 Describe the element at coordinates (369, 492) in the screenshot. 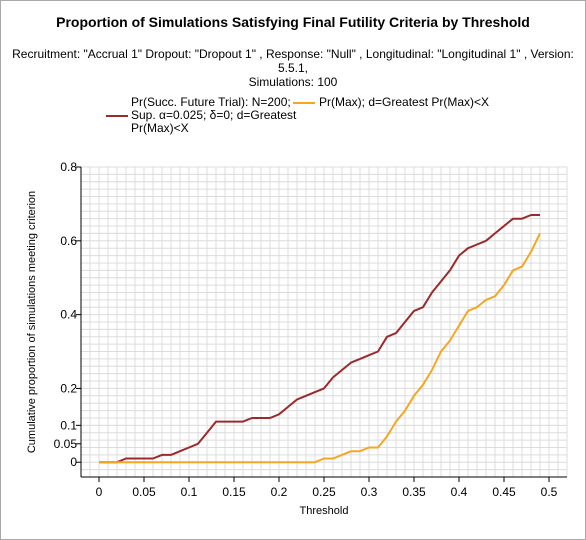

I see `x-tick-label: 0.3` at that location.